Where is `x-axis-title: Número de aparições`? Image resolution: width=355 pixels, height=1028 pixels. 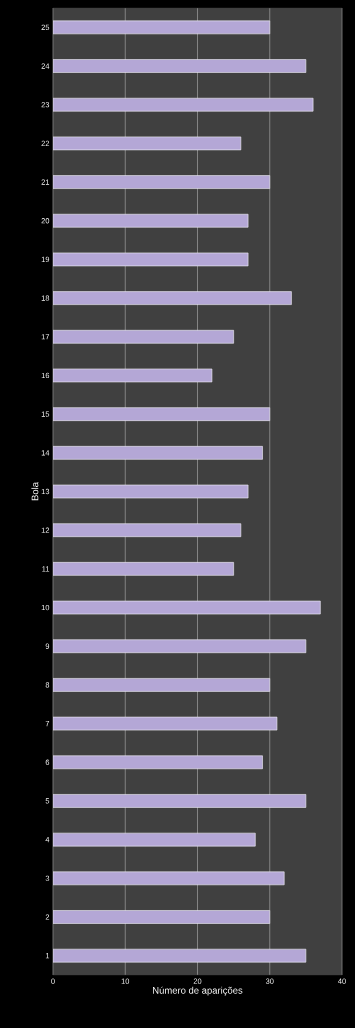 x-axis-title: Número de aparições is located at coordinates (198, 991).